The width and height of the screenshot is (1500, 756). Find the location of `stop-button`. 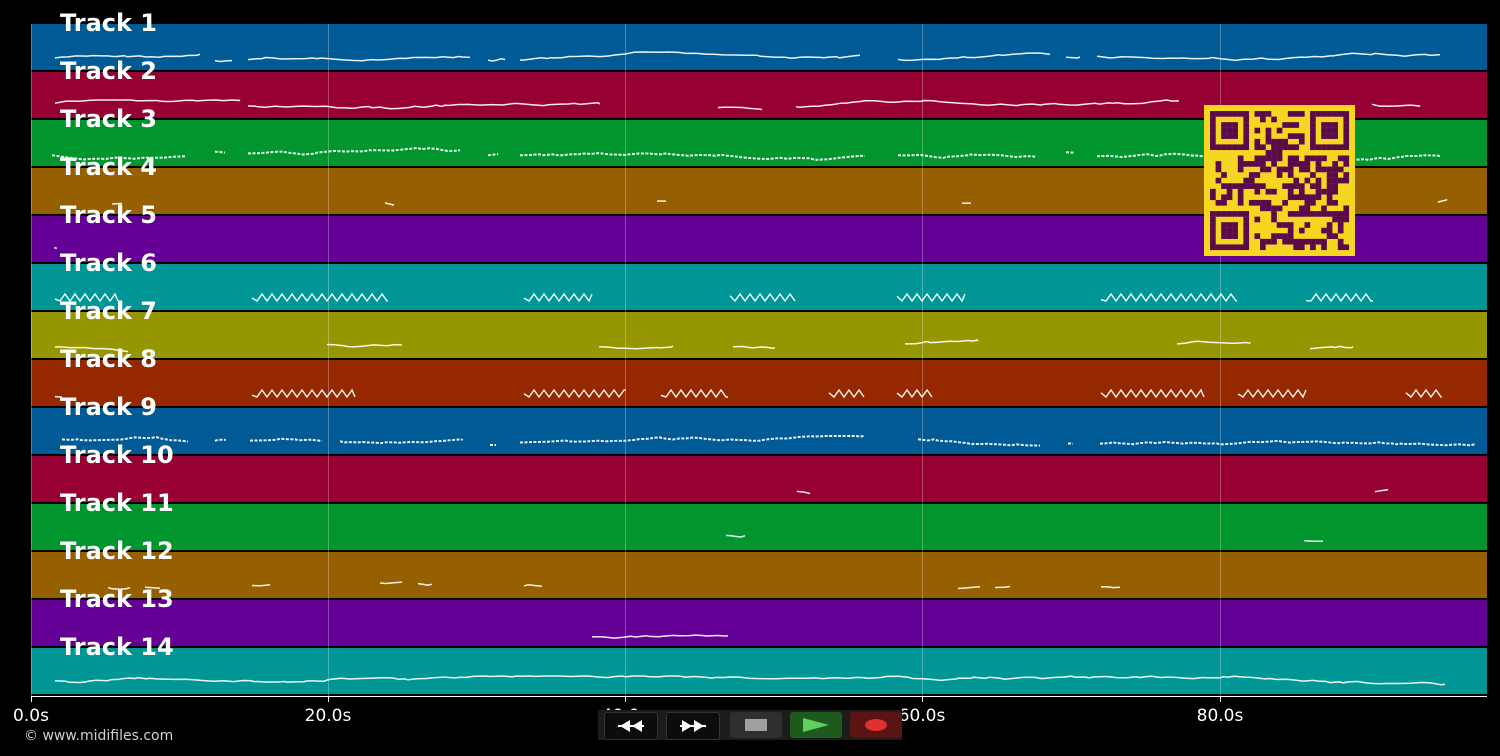

stop-button is located at coordinates (756, 725).